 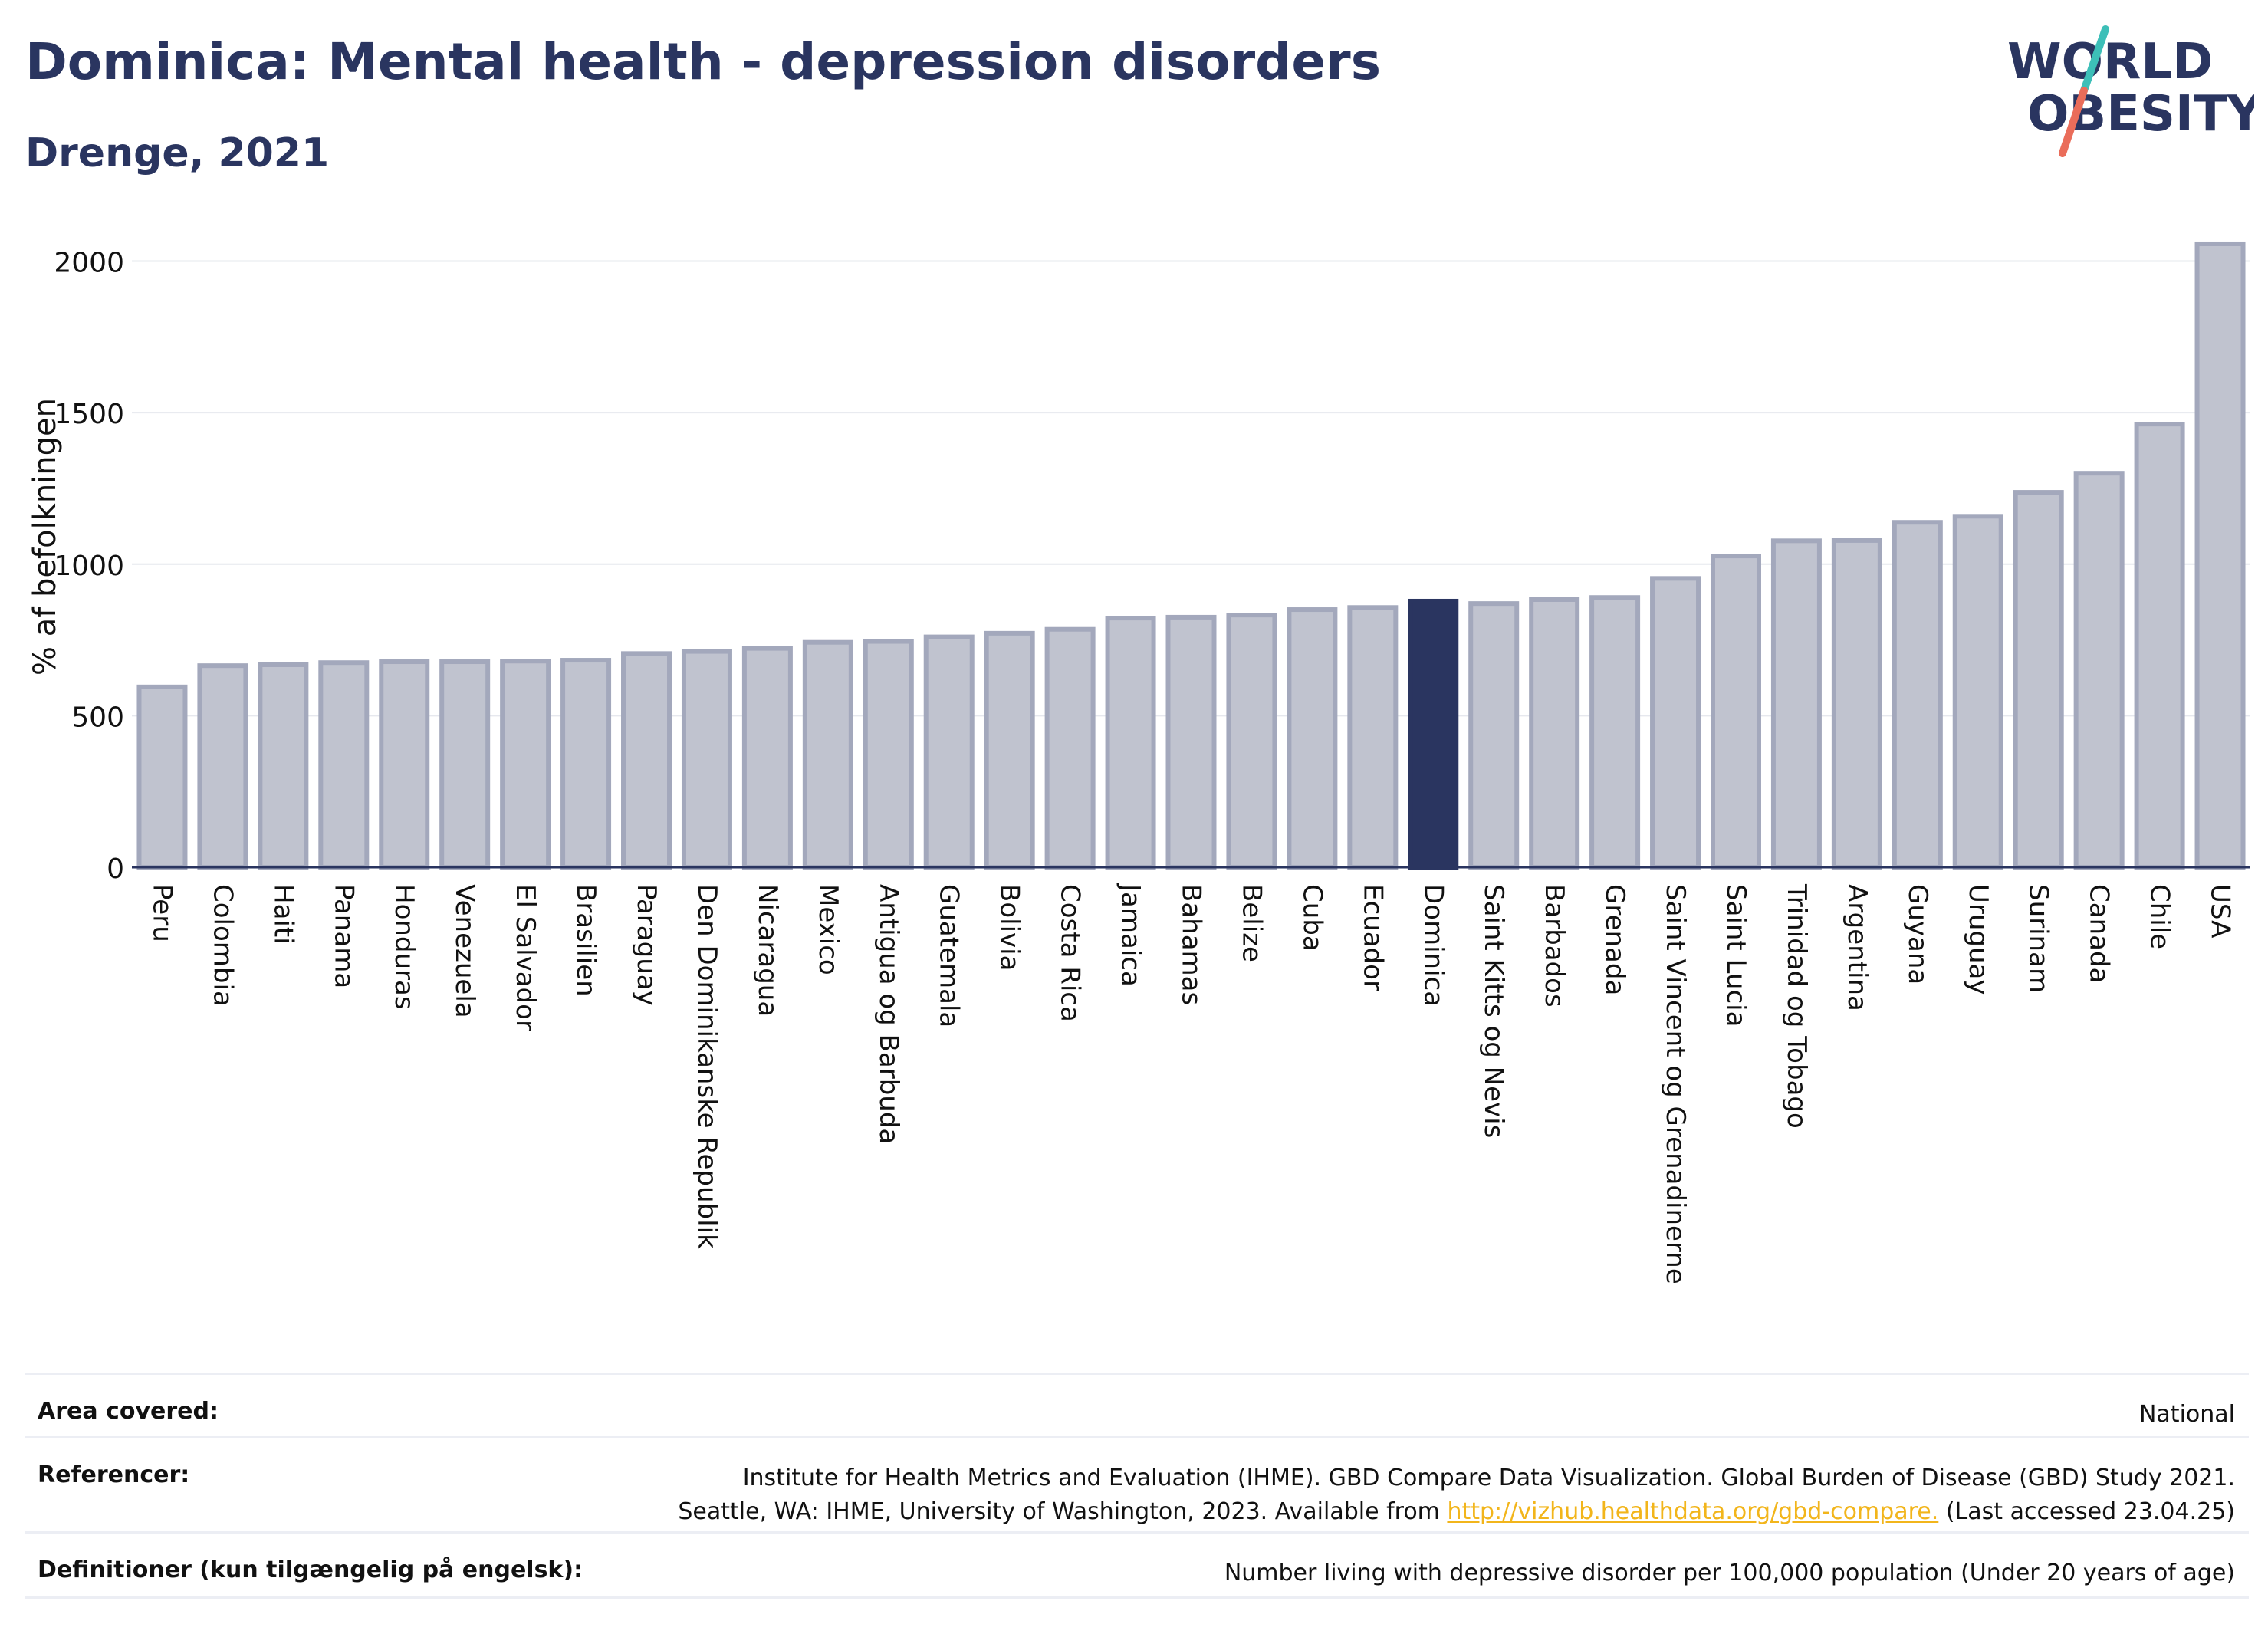 I want to click on bar-el-salvador, so click(x=525, y=765).